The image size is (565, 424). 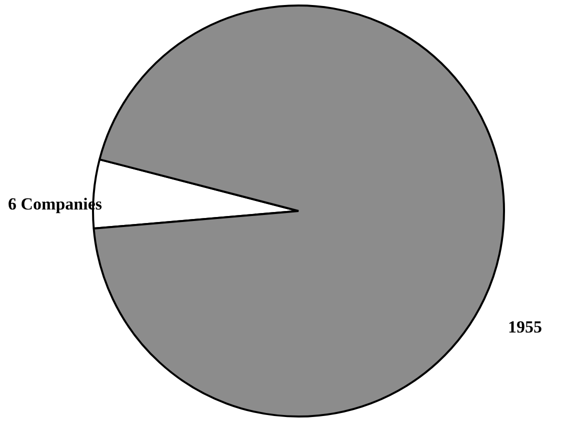 What do you see at coordinates (525, 326) in the screenshot?
I see `text: 1955` at bounding box center [525, 326].